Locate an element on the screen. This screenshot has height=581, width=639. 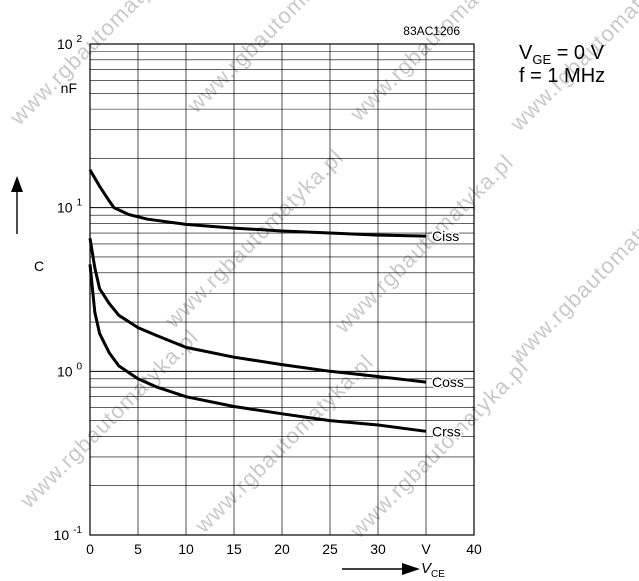
series-label-coss: Coss is located at coordinates (448, 382).